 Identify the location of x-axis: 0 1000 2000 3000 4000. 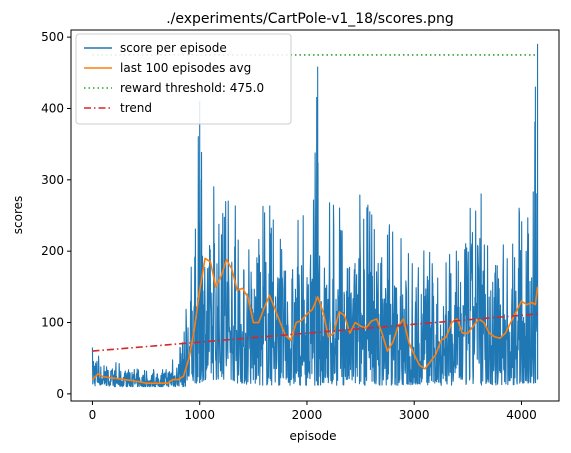
(313, 411).